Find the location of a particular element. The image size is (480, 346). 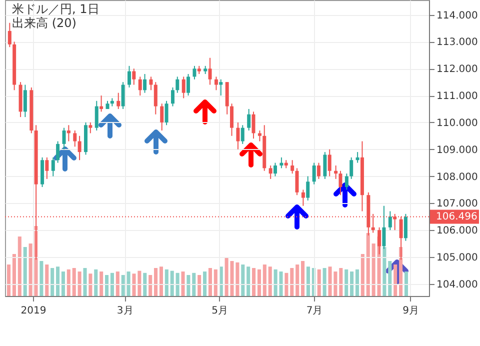

text: 出来高 (20) is located at coordinates (45, 23).